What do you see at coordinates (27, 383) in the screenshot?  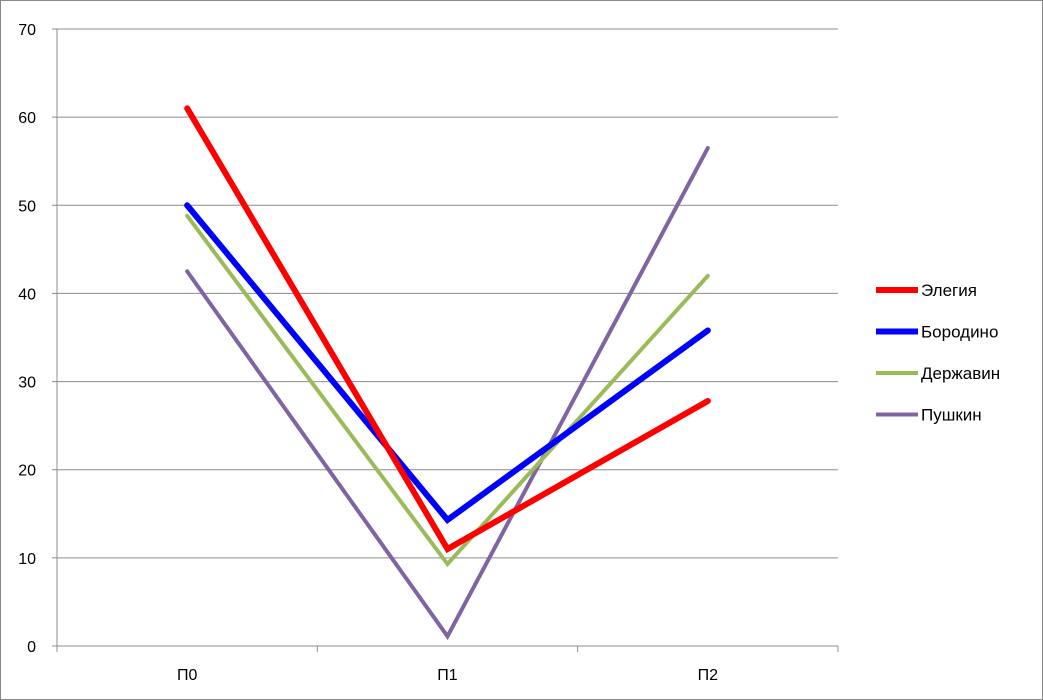 I see `y-tick-label: 30` at bounding box center [27, 383].